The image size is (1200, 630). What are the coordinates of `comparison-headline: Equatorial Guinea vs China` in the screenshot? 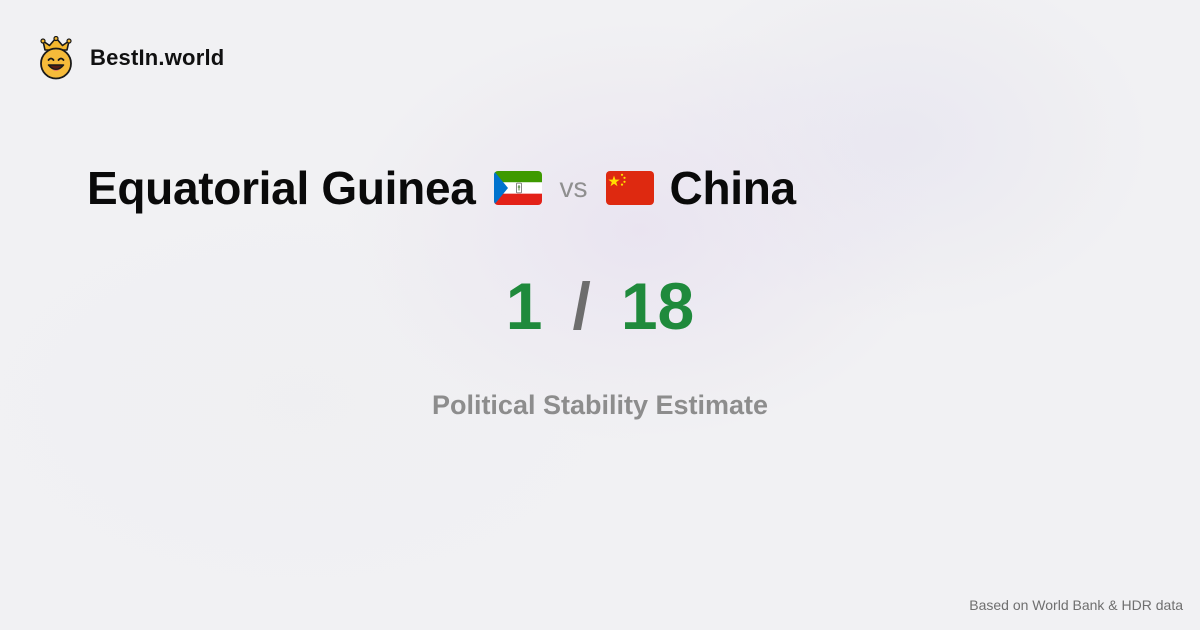 It's located at (441, 188).